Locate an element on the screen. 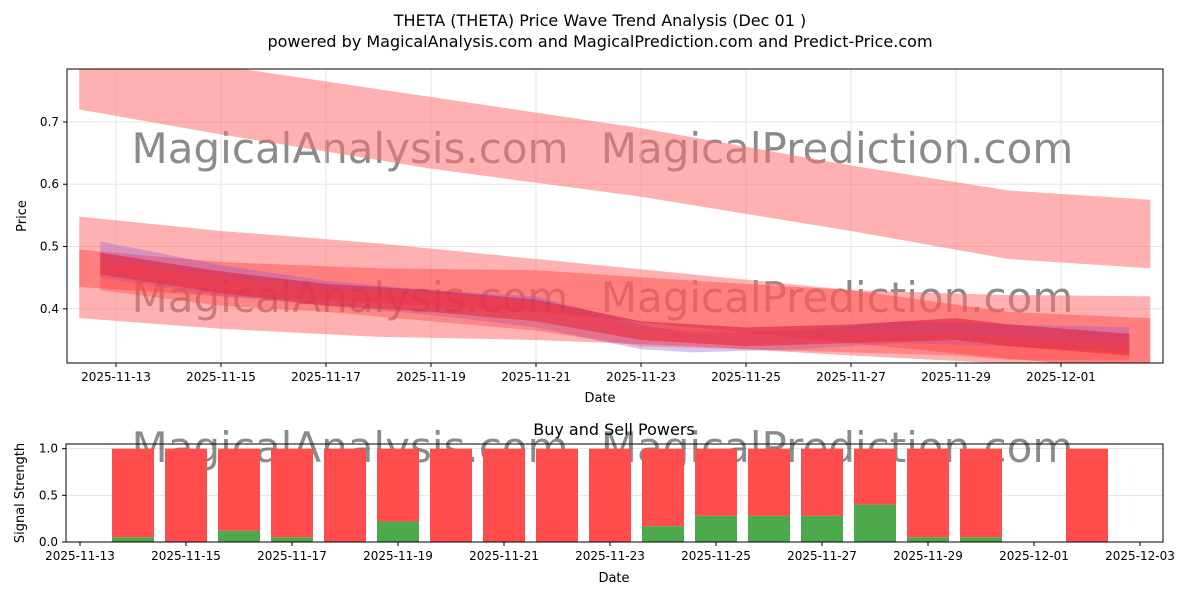 This screenshot has height=600, width=1200. x-axis-label: Date is located at coordinates (599, 398).